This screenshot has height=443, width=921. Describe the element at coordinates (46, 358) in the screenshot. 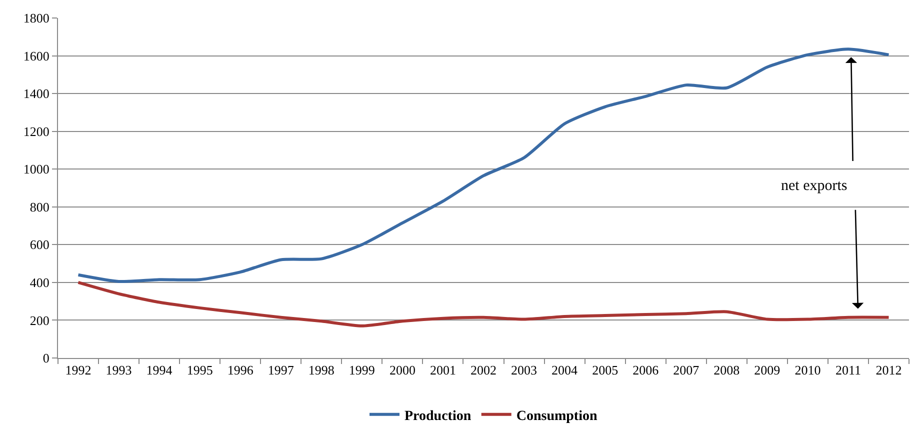

I see `y-tick-label: 0` at that location.